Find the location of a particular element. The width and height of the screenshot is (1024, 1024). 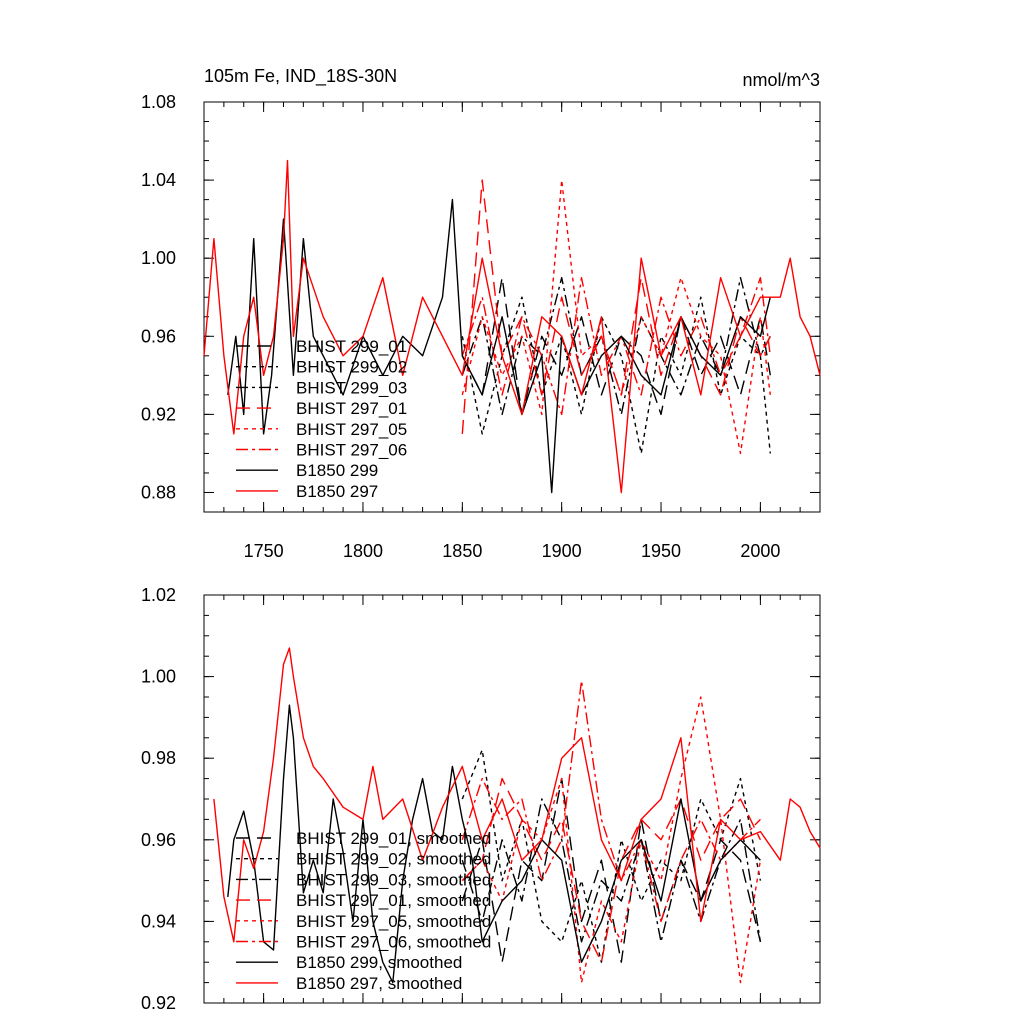

legend-label: B1850 297 is located at coordinates (337, 491).